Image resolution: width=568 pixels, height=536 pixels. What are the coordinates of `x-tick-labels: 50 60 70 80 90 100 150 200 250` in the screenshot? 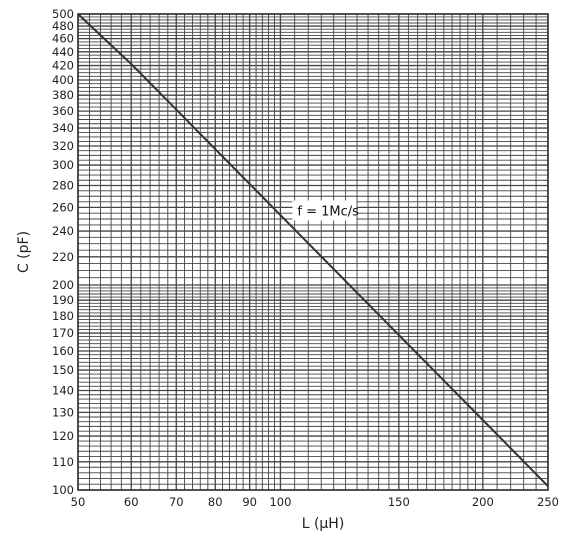 It's located at (315, 502).